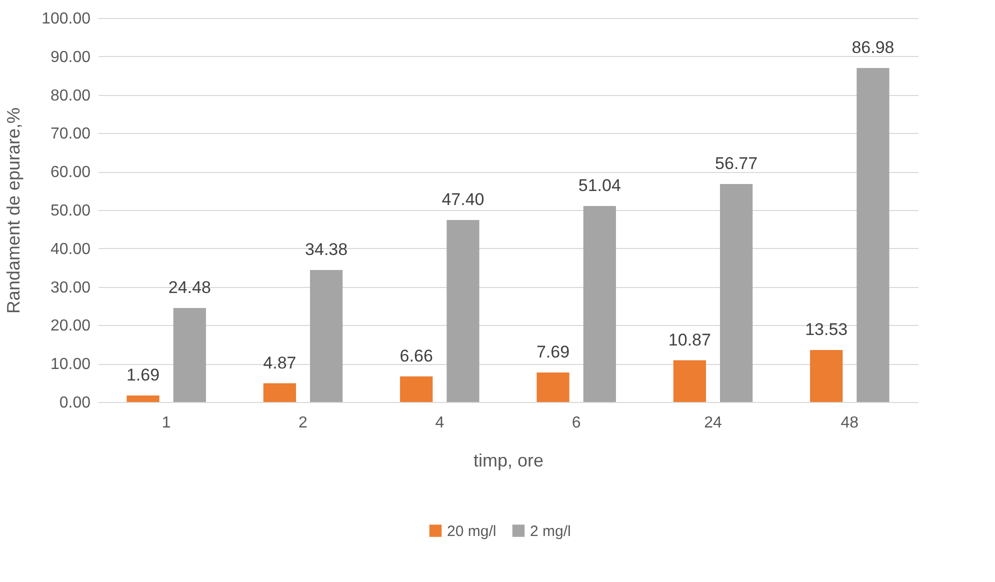  What do you see at coordinates (326, 249) in the screenshot?
I see `data-label: 34.38` at bounding box center [326, 249].